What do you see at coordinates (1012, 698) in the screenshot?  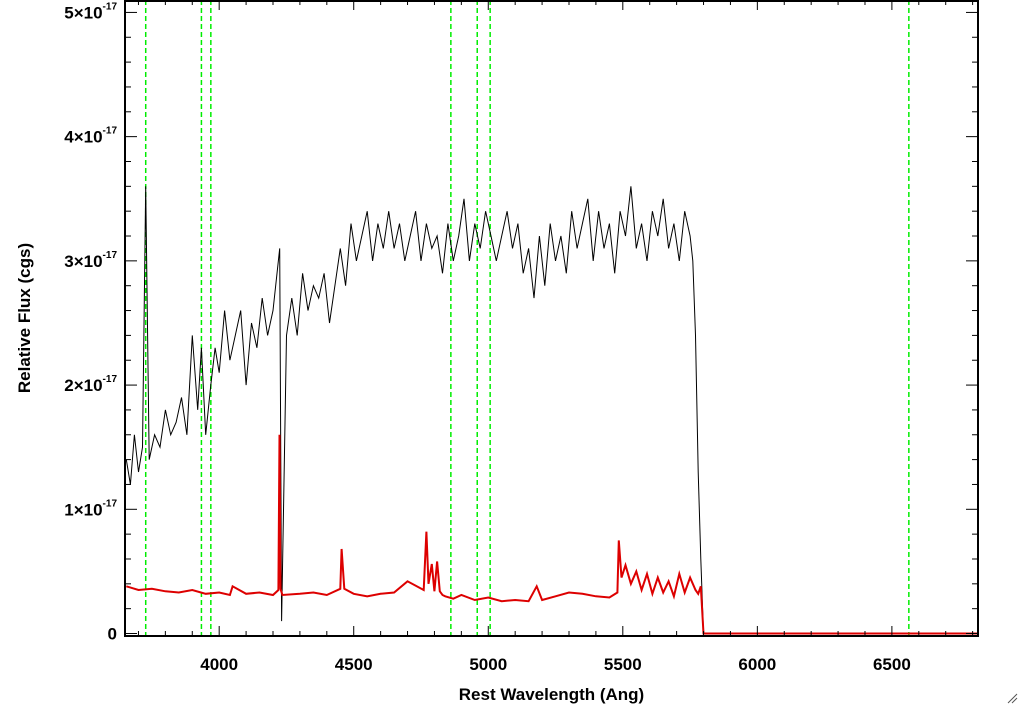 I see `resize-grip-icon` at bounding box center [1012, 698].